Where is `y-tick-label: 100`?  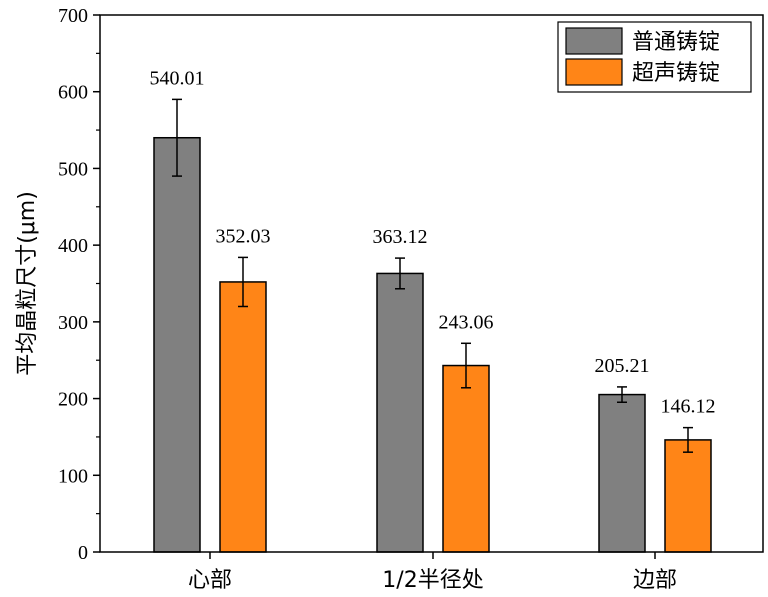
y-tick-label: 100 is located at coordinates (73, 476).